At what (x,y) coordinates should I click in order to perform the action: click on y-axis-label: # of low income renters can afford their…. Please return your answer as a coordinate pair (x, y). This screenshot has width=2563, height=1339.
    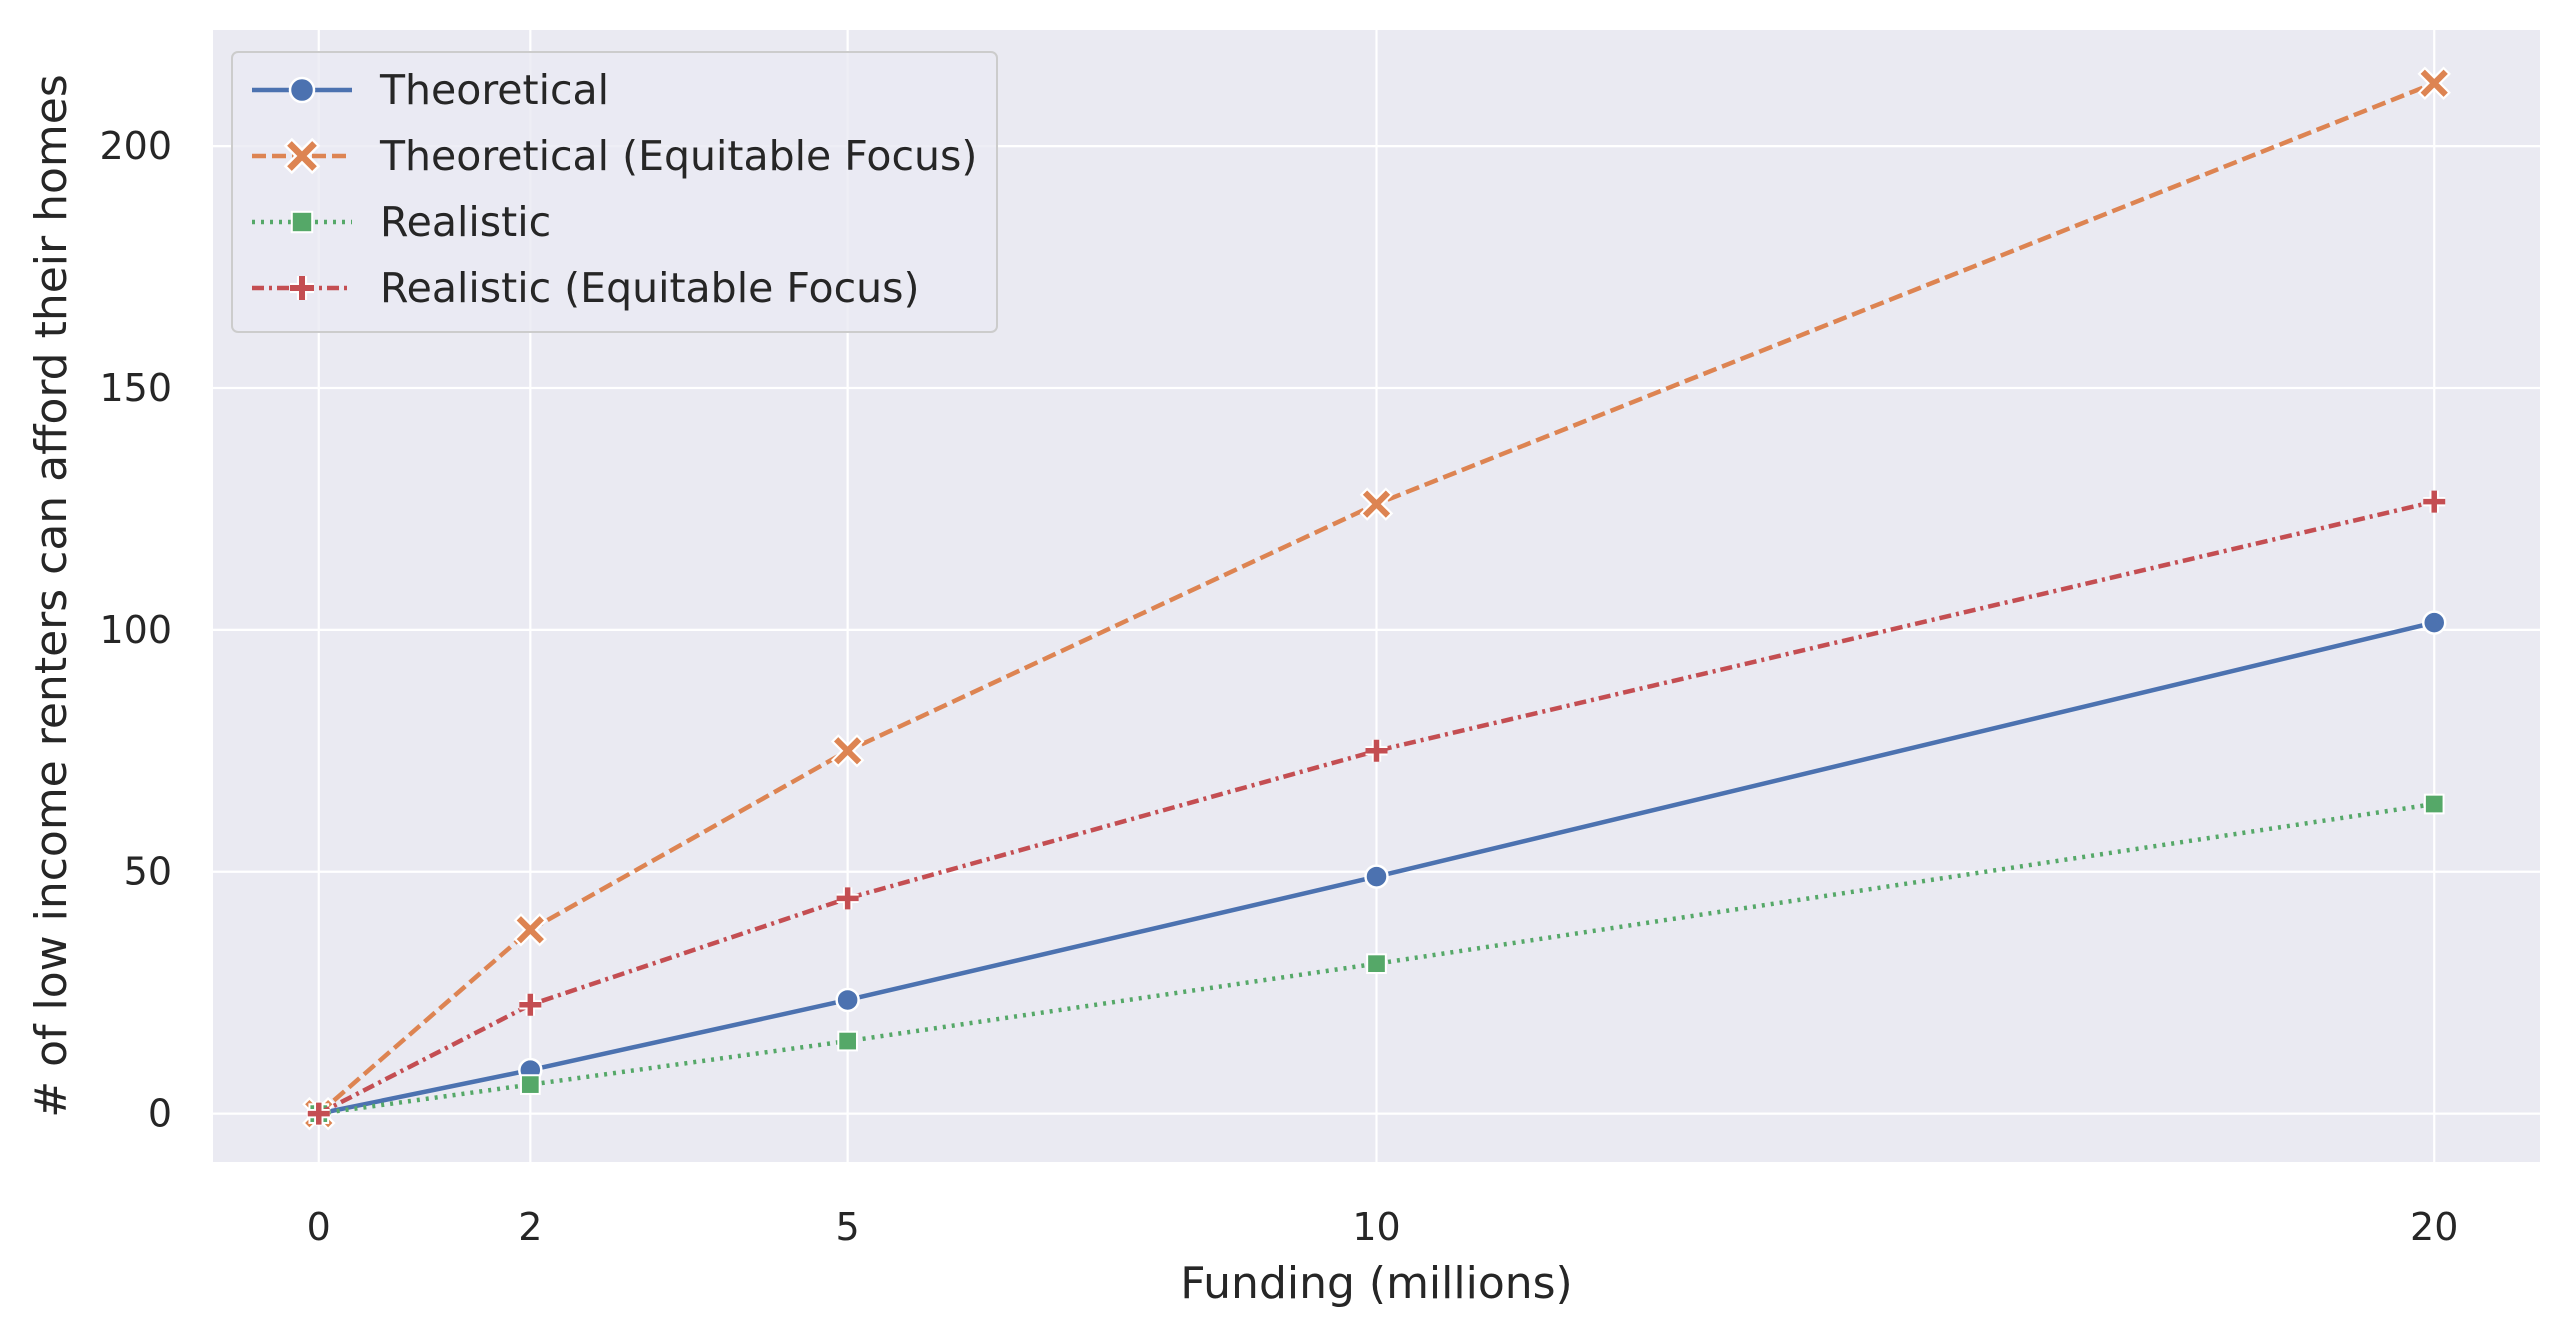
    Looking at the image, I should click on (51, 596).